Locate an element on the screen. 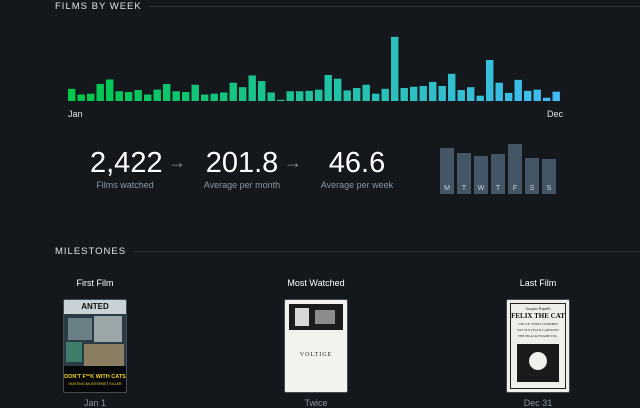 This screenshot has height=408, width=640. films-by-week-chart is located at coordinates (314, 69).